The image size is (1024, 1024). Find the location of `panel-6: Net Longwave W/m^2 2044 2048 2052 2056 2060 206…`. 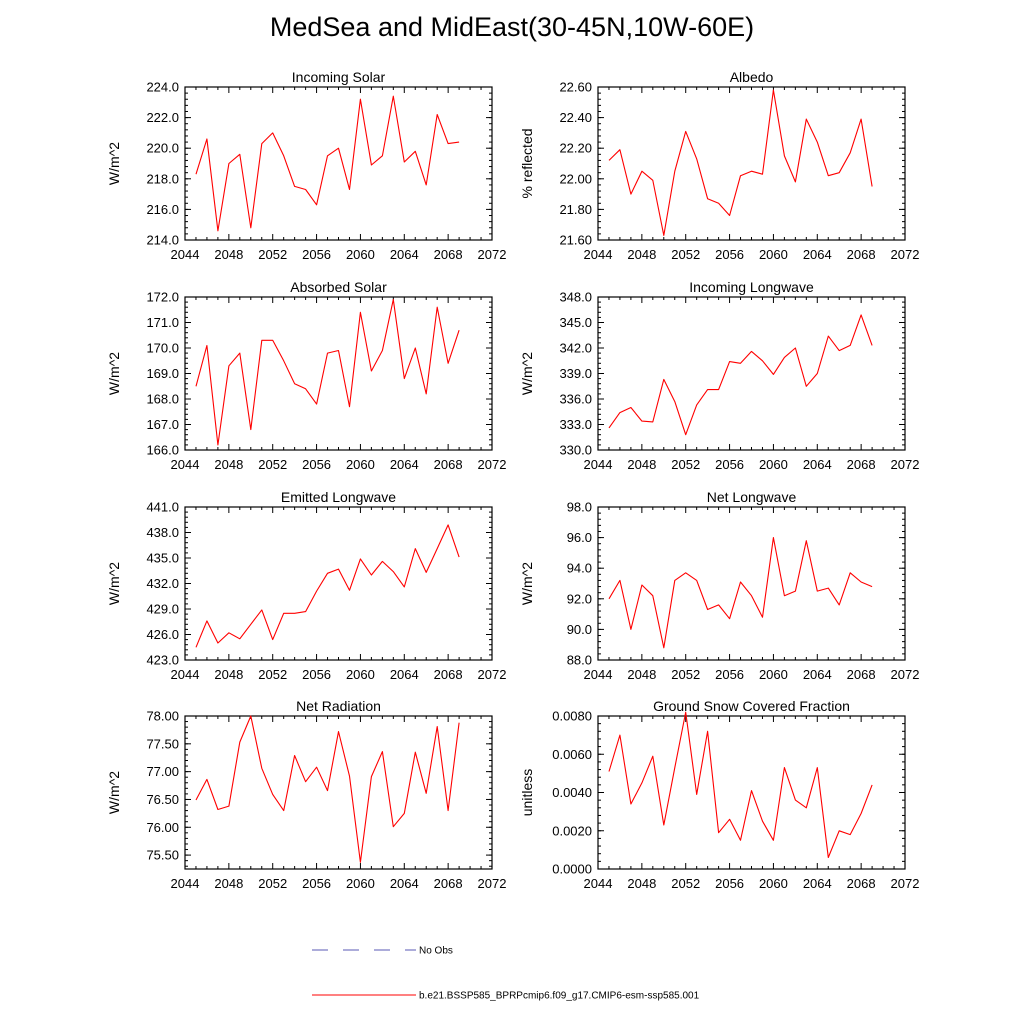

panel-6: Net Longwave W/m^2 2044 2048 2052 2056 2060 206… is located at coordinates (719, 585).